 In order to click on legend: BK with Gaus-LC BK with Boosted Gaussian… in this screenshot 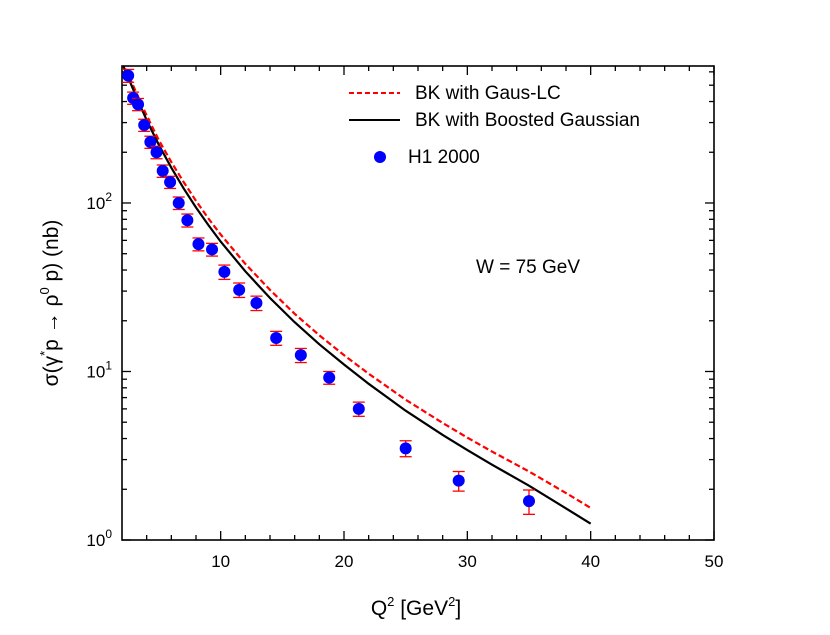, I will do `click(494, 125)`.